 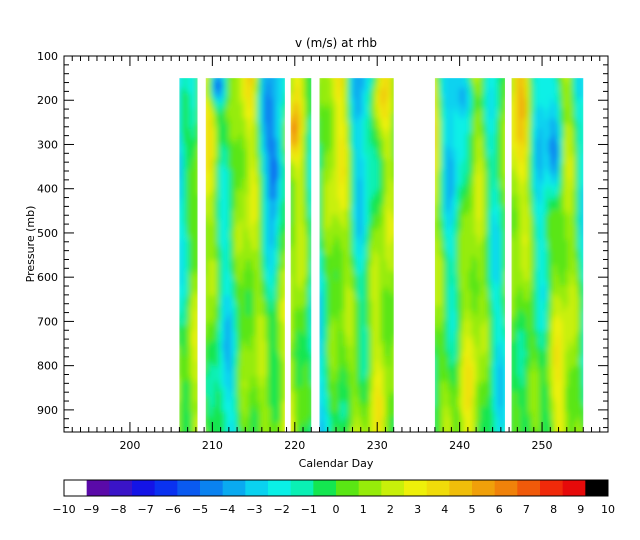 What do you see at coordinates (47, 189) in the screenshot?
I see `y-tick-label: 400` at bounding box center [47, 189].